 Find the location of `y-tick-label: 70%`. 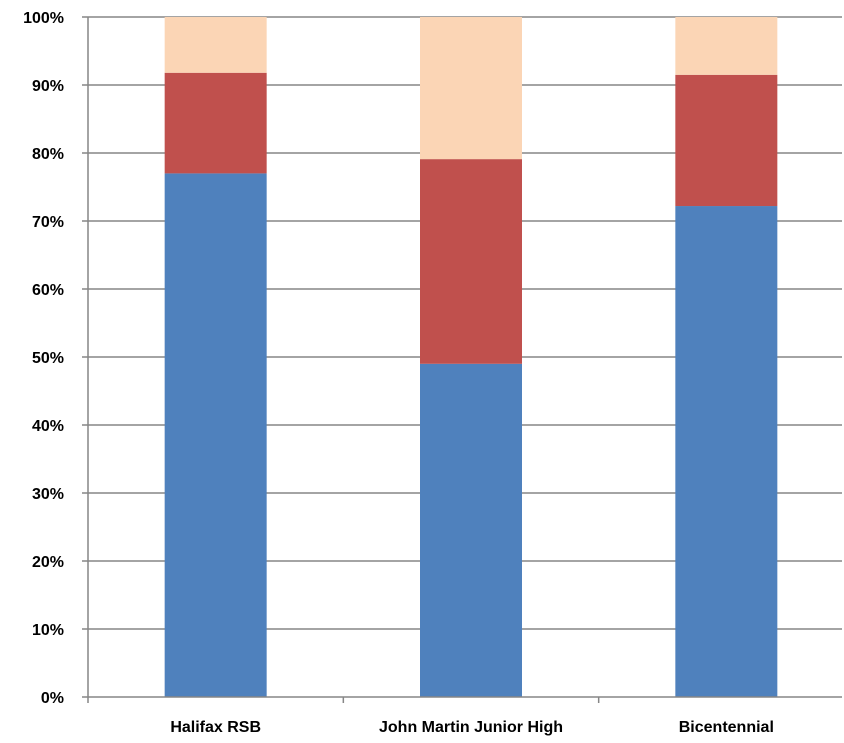

y-tick-label: 70% is located at coordinates (48, 222).